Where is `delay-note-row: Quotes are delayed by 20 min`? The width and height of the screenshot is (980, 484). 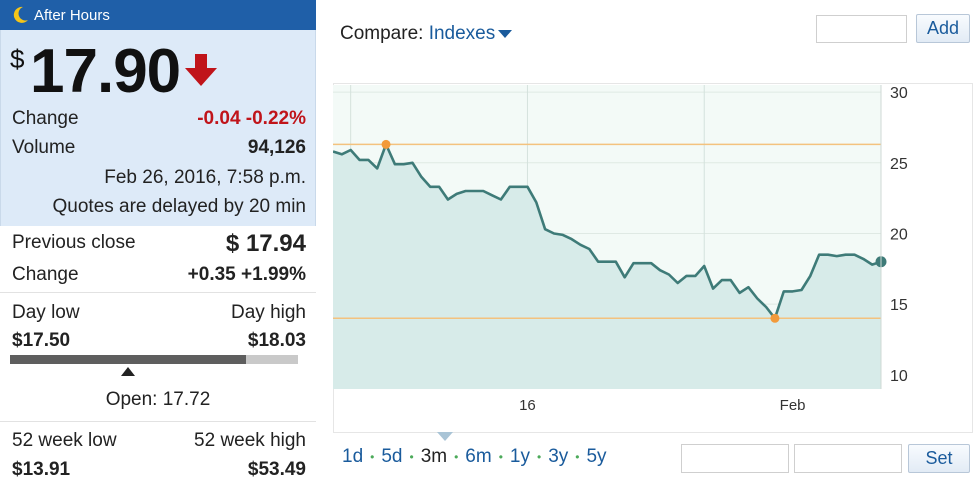
delay-note-row: Quotes are delayed by 20 min is located at coordinates (159, 208).